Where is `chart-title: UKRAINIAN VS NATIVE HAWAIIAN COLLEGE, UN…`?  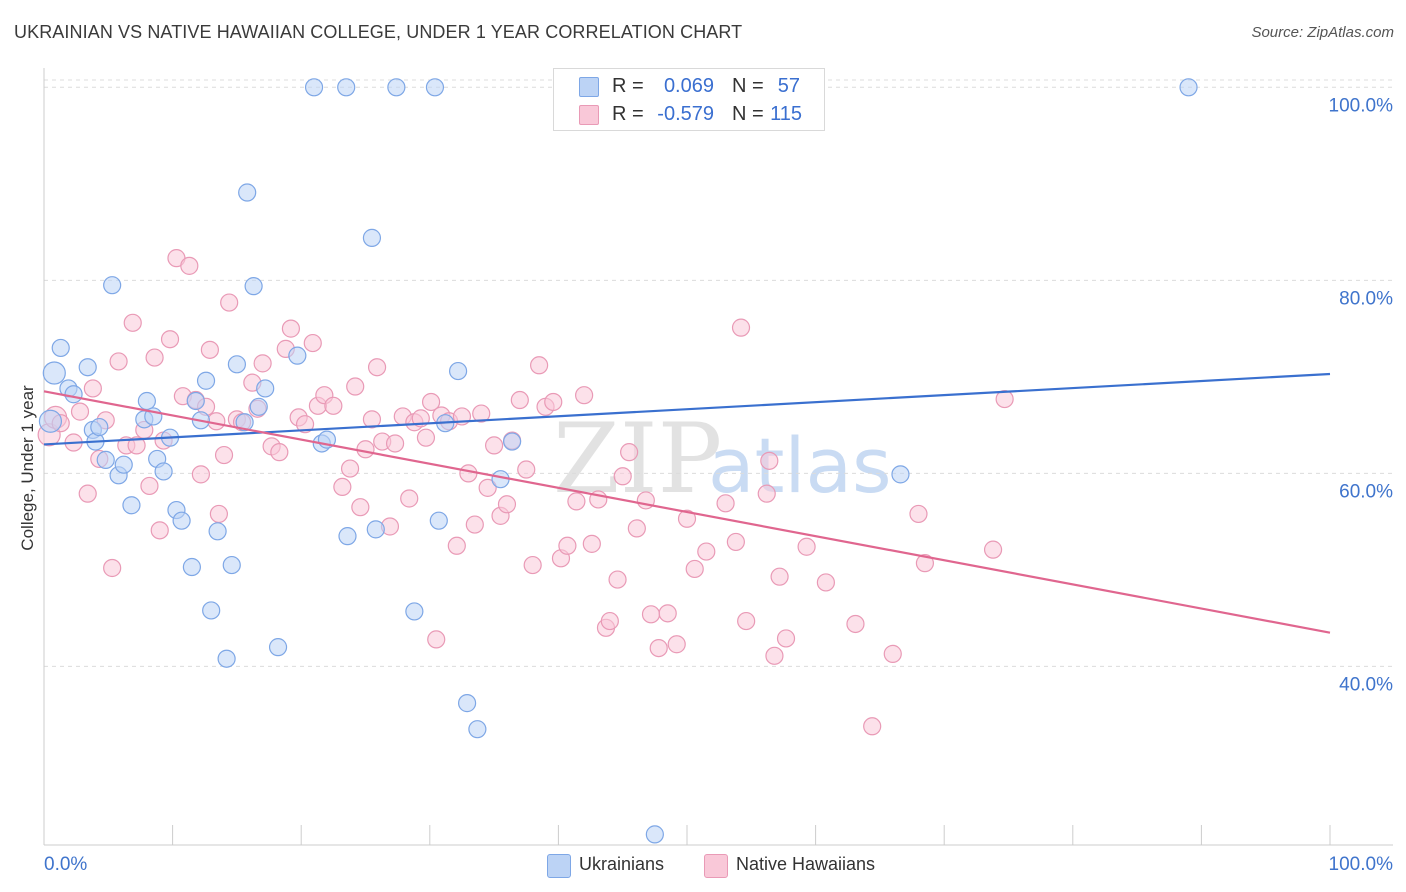
chart-title: UKRAINIAN VS NATIVE HAWAIIAN COLLEGE, UN… is located at coordinates (378, 32).